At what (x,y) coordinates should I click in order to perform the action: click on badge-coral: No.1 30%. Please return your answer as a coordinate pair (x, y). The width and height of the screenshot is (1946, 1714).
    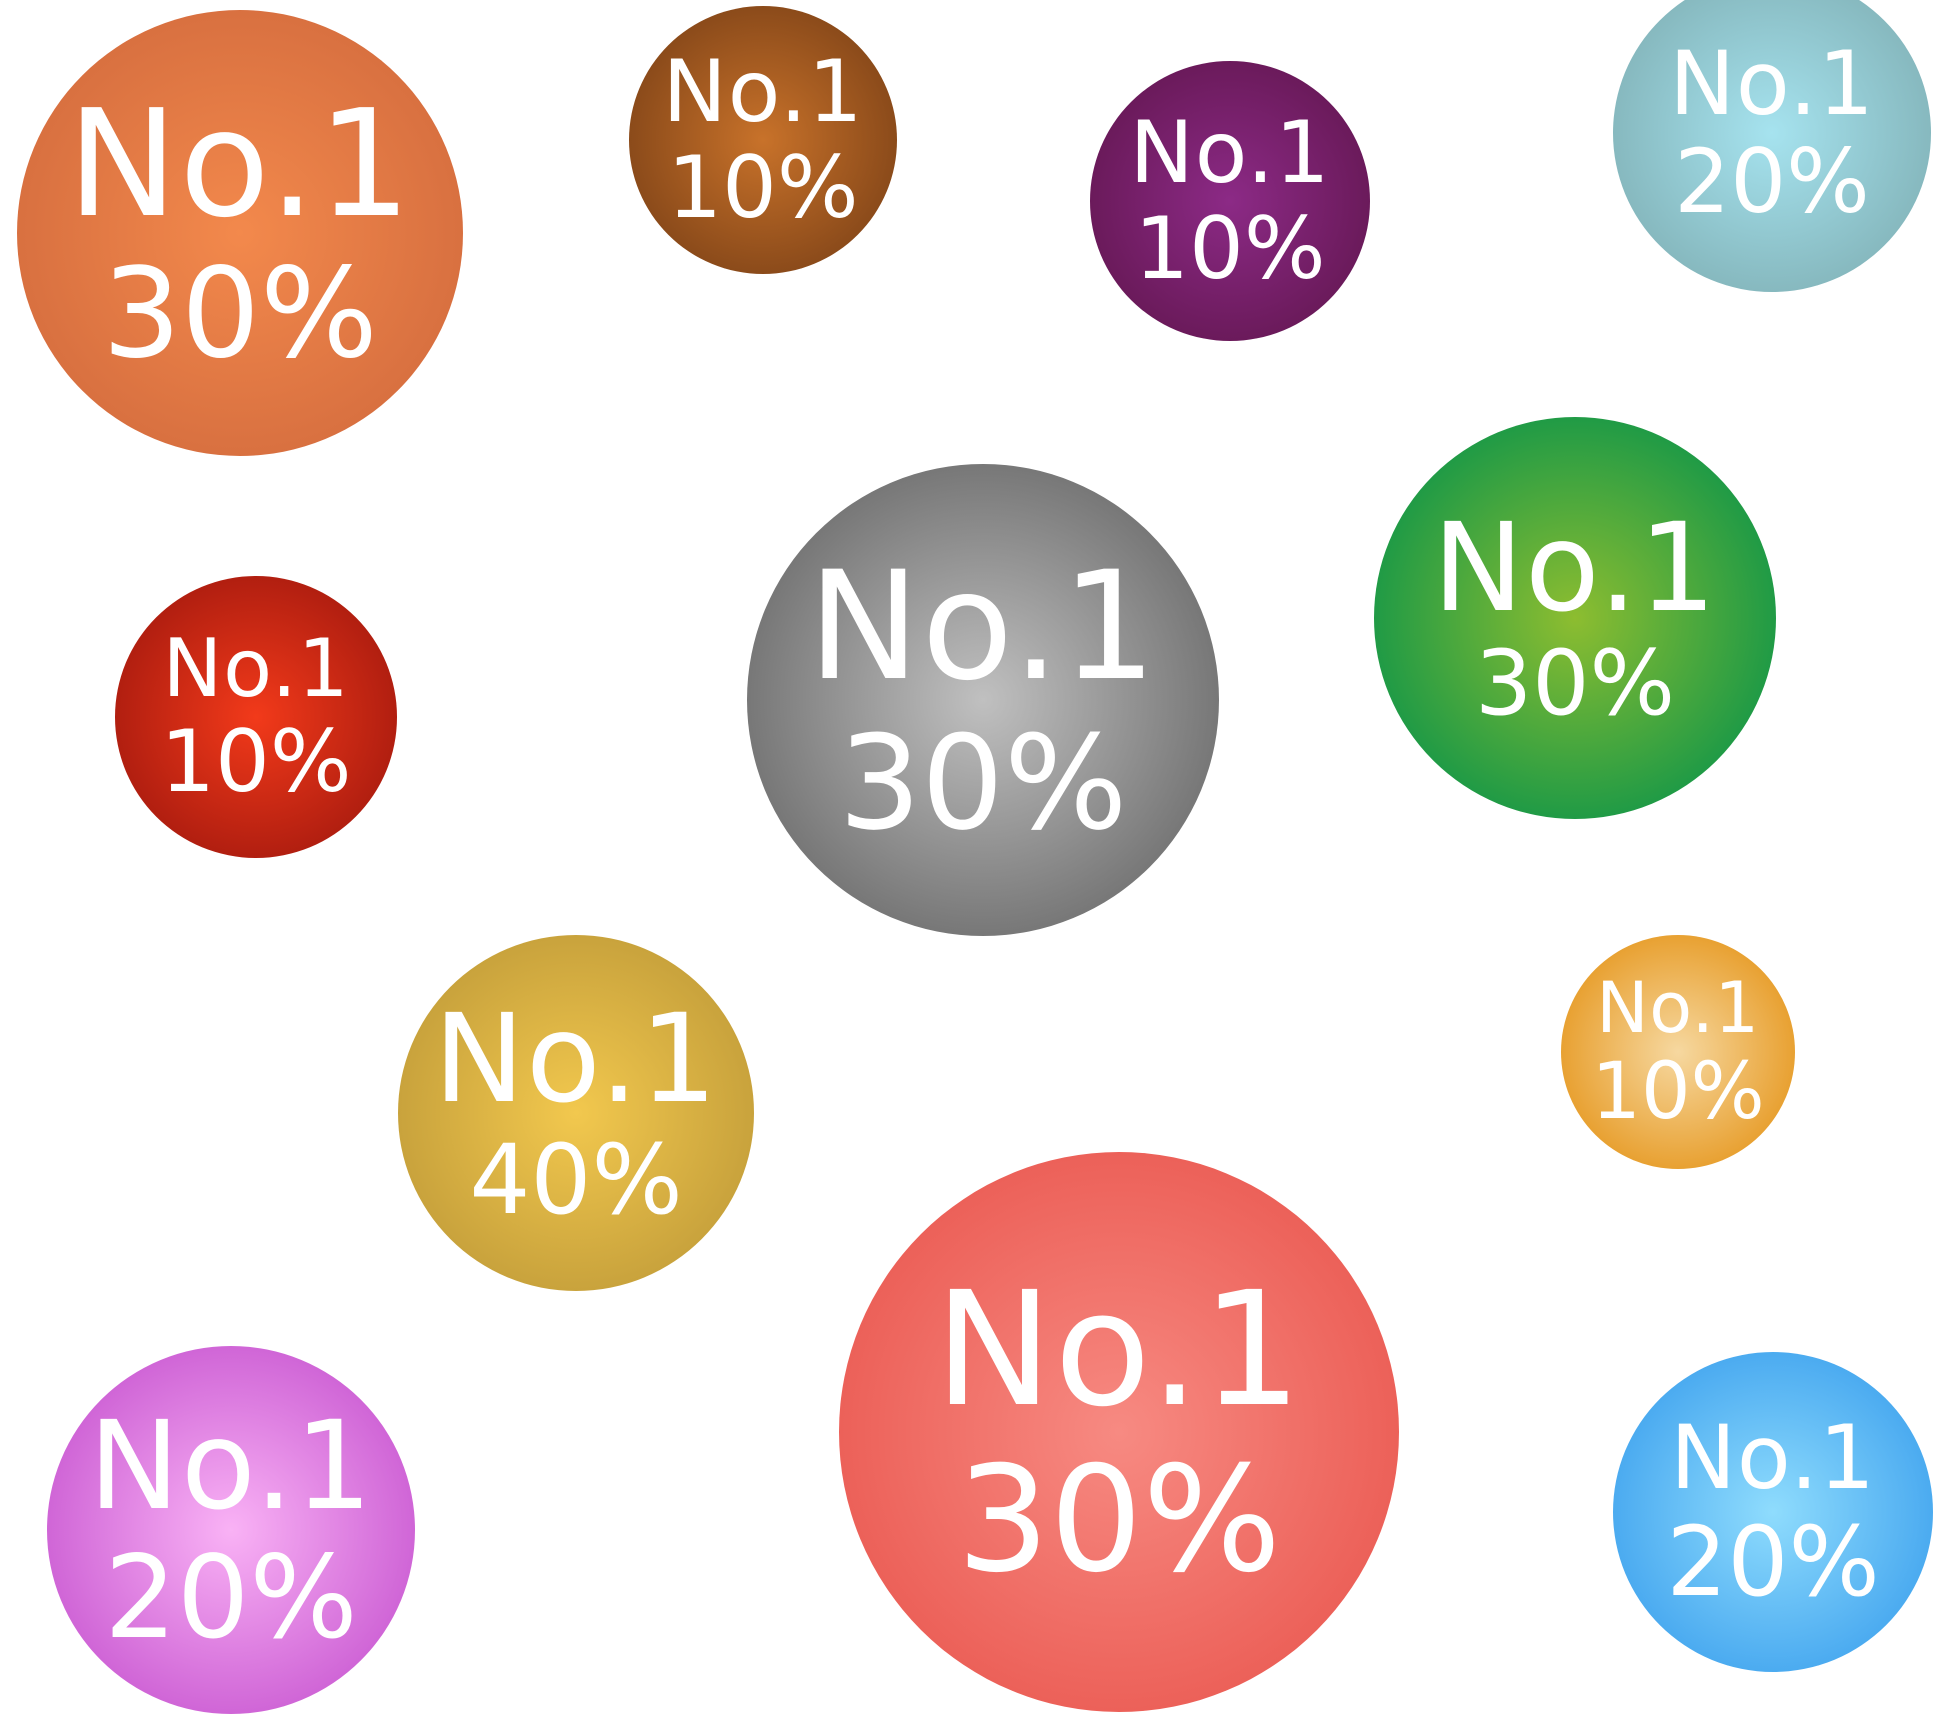
    Looking at the image, I should click on (1119, 1432).